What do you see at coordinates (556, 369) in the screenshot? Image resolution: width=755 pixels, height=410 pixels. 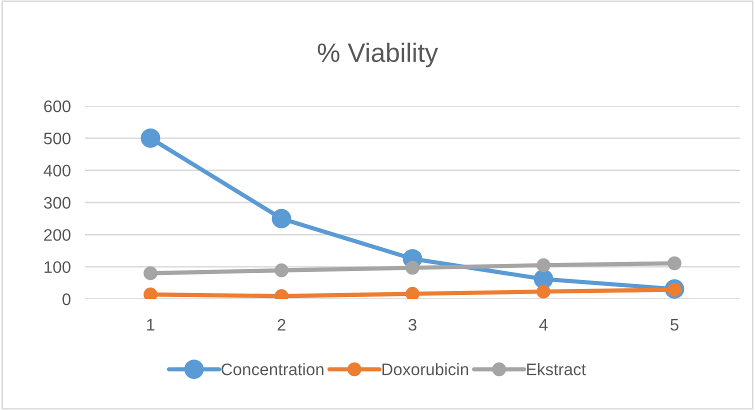 I see `legend-label: Ekstract` at bounding box center [556, 369].